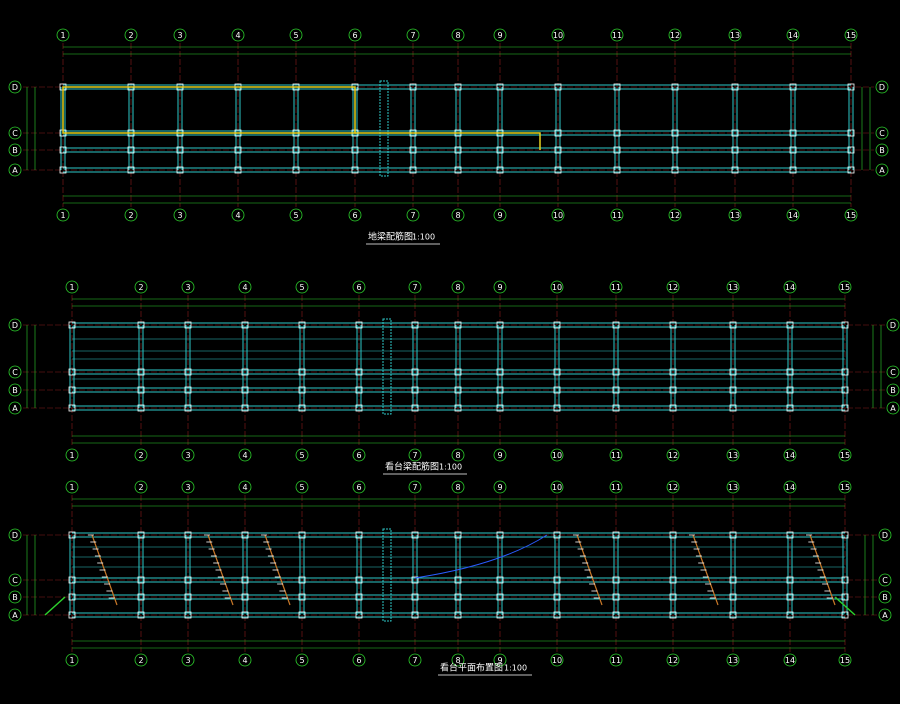 Image resolution: width=900 pixels, height=704 pixels. Describe the element at coordinates (354, 35) in the screenshot. I see `axis-label: 6` at that location.